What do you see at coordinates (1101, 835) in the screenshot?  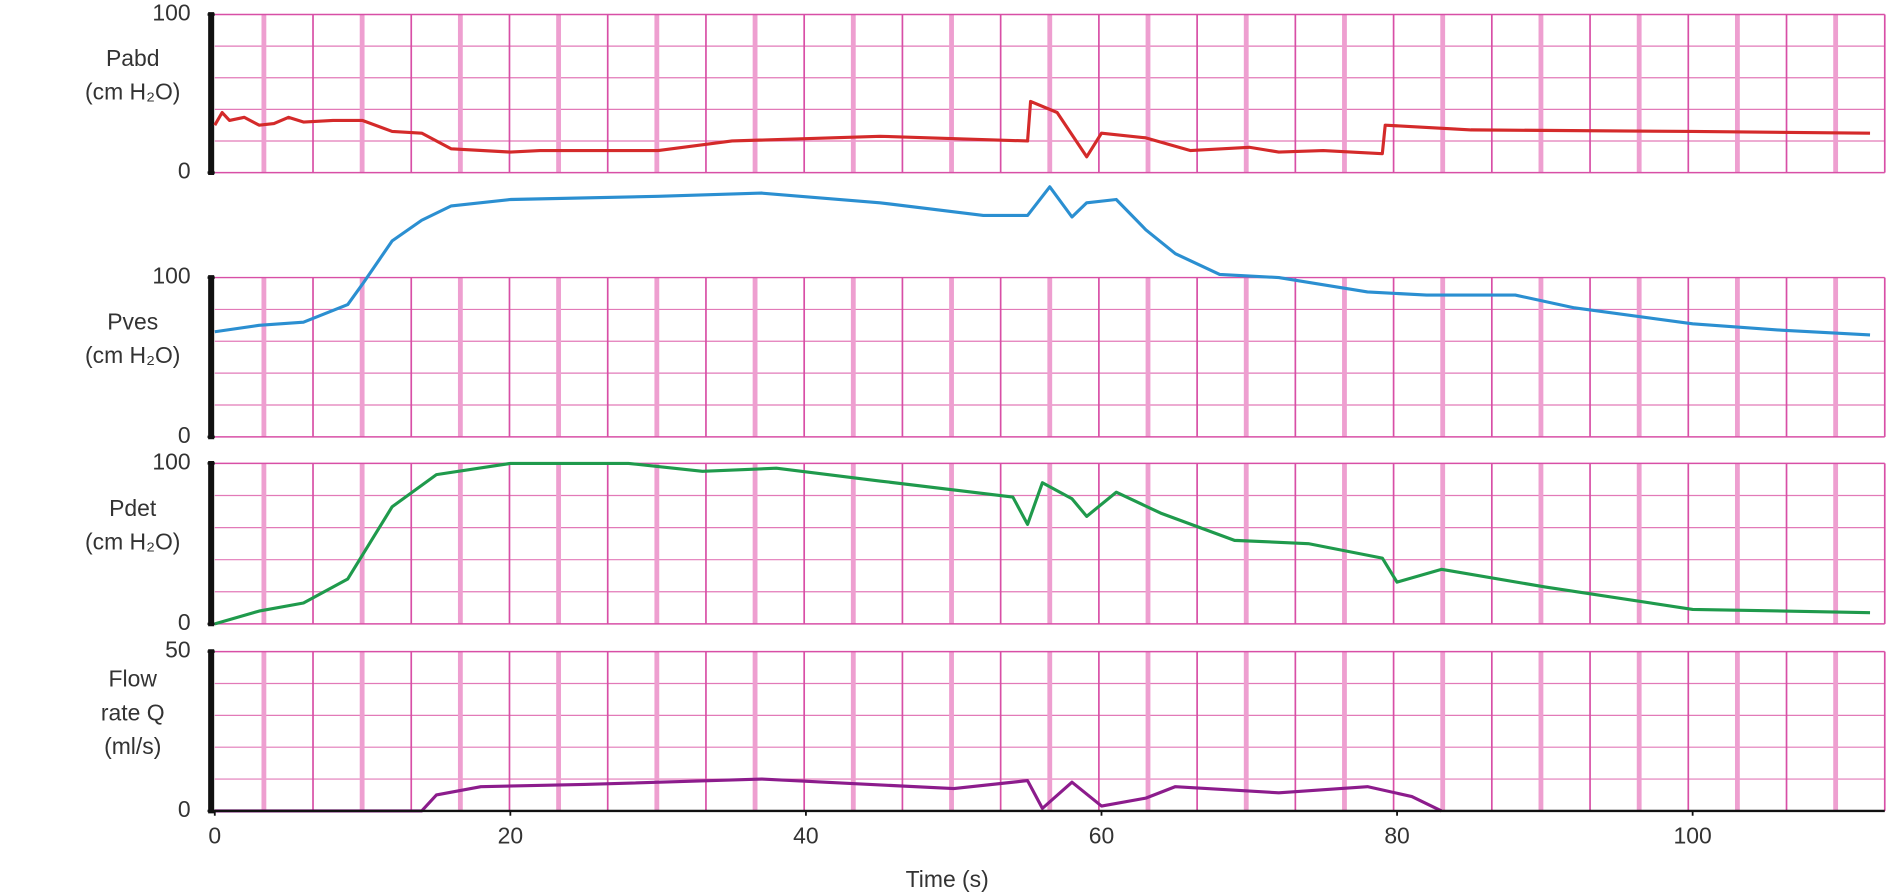 I see `x-tick-label: 60` at bounding box center [1101, 835].